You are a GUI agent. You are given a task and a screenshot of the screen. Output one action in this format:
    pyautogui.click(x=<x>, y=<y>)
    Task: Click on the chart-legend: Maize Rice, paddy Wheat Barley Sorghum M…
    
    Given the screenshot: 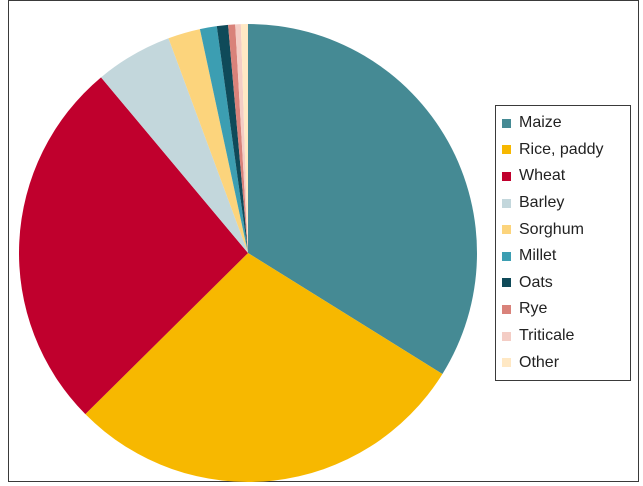 What is the action you would take?
    pyautogui.click(x=563, y=243)
    